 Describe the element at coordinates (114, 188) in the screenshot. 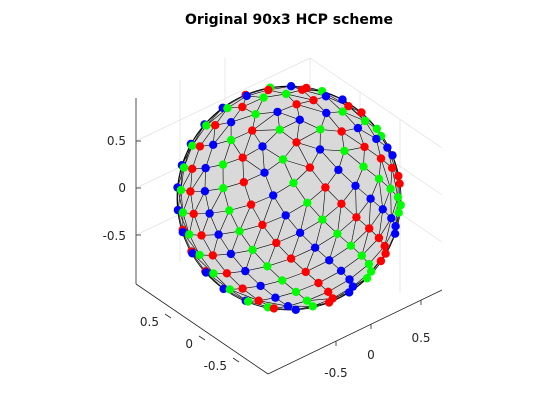

I see `z-tick-labels: 0.5 0 -0.5` at that location.